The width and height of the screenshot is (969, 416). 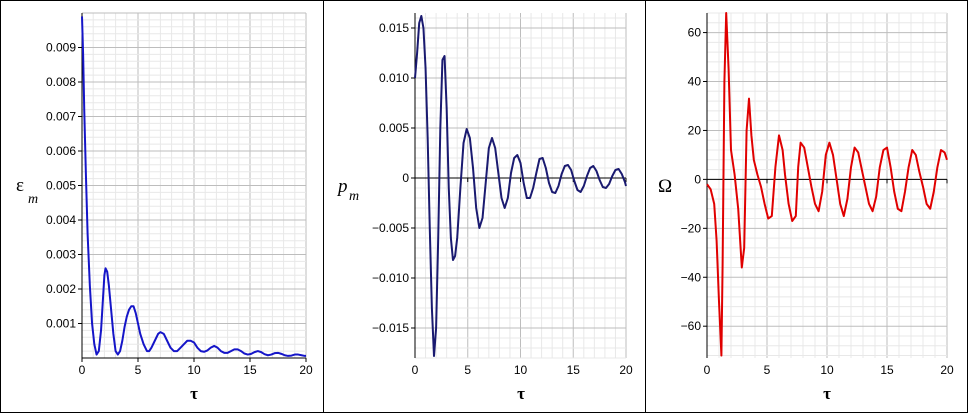 What do you see at coordinates (390, 228) in the screenshot?
I see `y-tick-label: −0.005` at bounding box center [390, 228].